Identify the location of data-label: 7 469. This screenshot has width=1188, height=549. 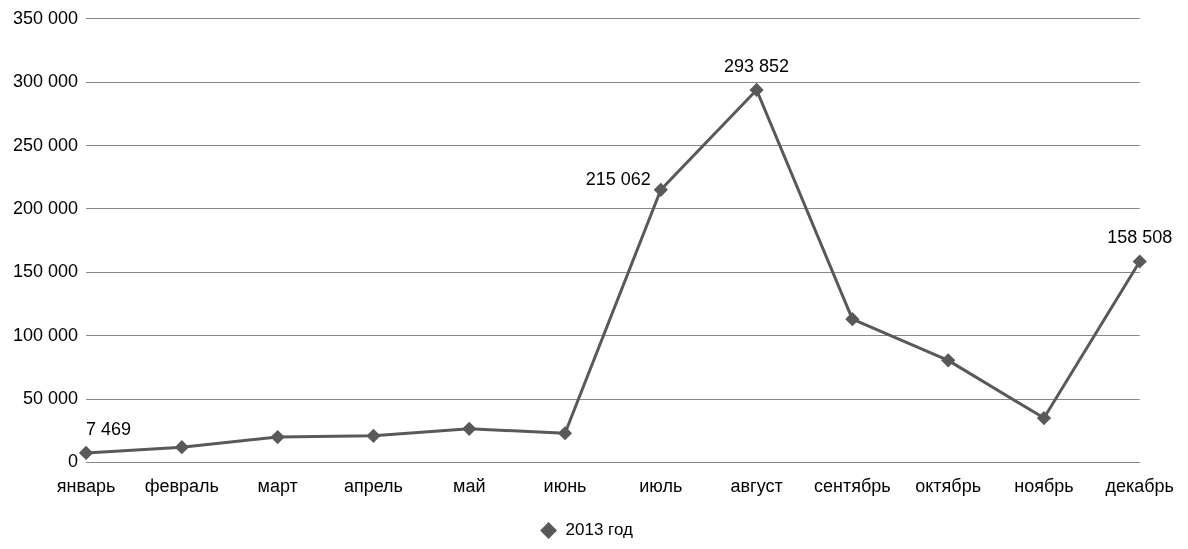
(109, 428).